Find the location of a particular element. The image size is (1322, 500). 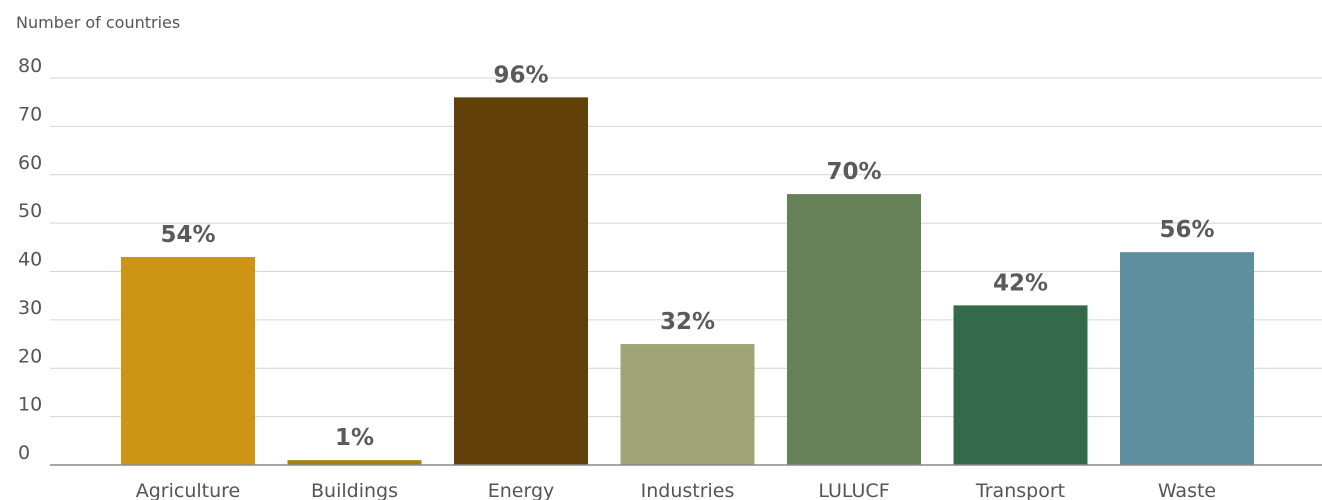

y-tick-label-30: 30 is located at coordinates (30, 308).